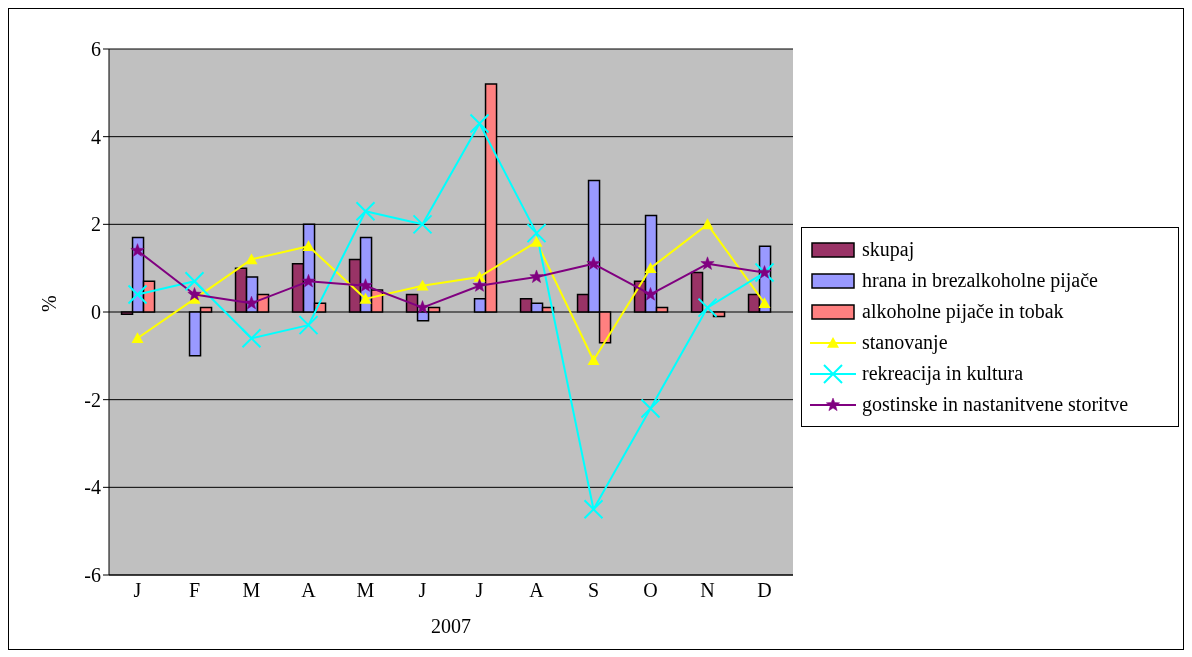 This screenshot has width=1192, height=657. Describe the element at coordinates (943, 373) in the screenshot. I see `legend-label: rekreacija in kultura` at that location.